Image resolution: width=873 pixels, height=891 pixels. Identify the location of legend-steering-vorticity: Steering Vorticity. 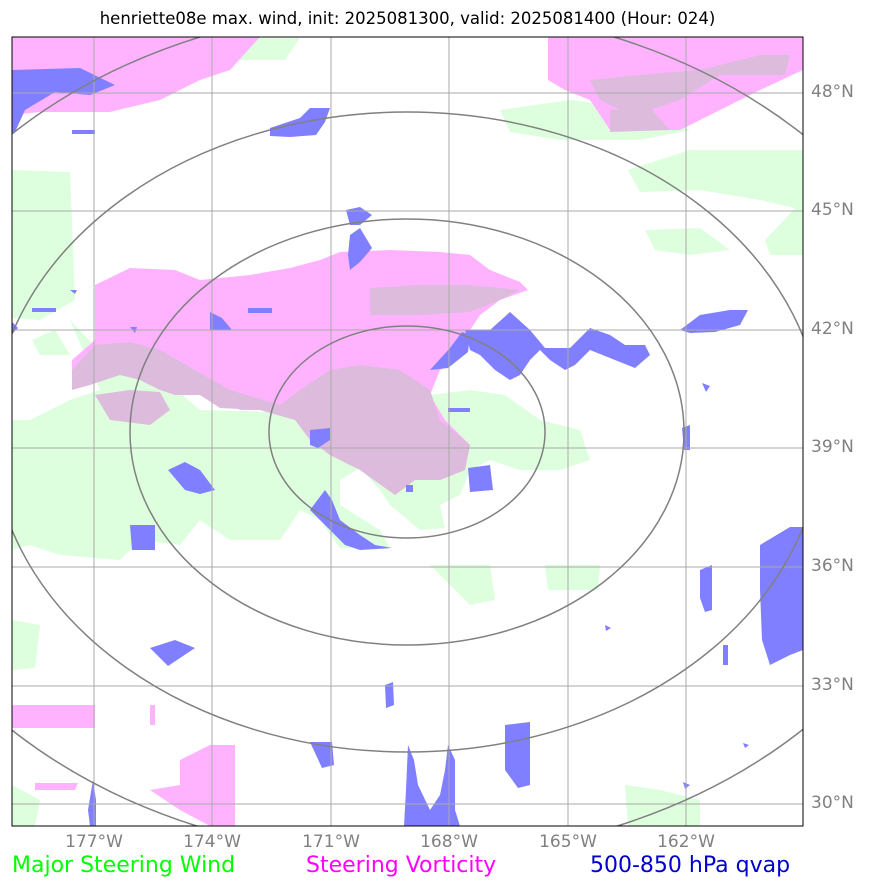
(401, 865).